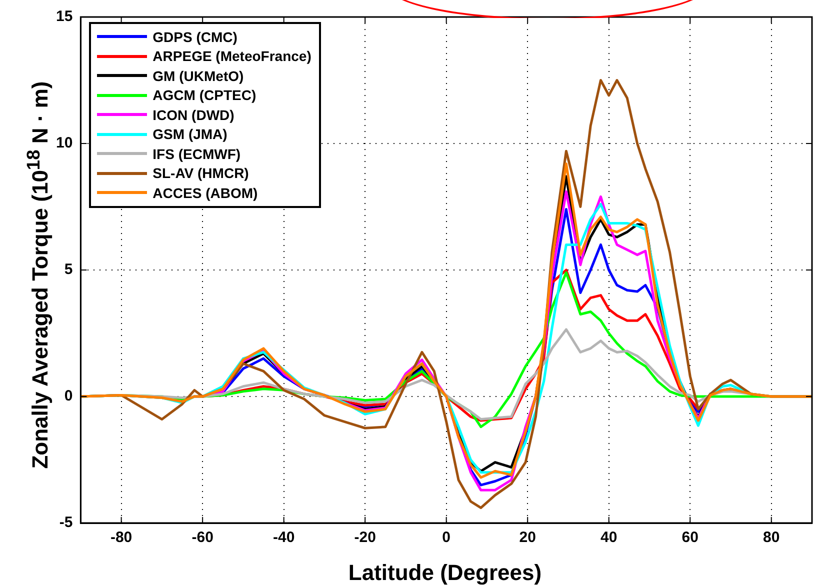 This screenshot has width=814, height=587. I want to click on x-tick-label: 80, so click(771, 537).